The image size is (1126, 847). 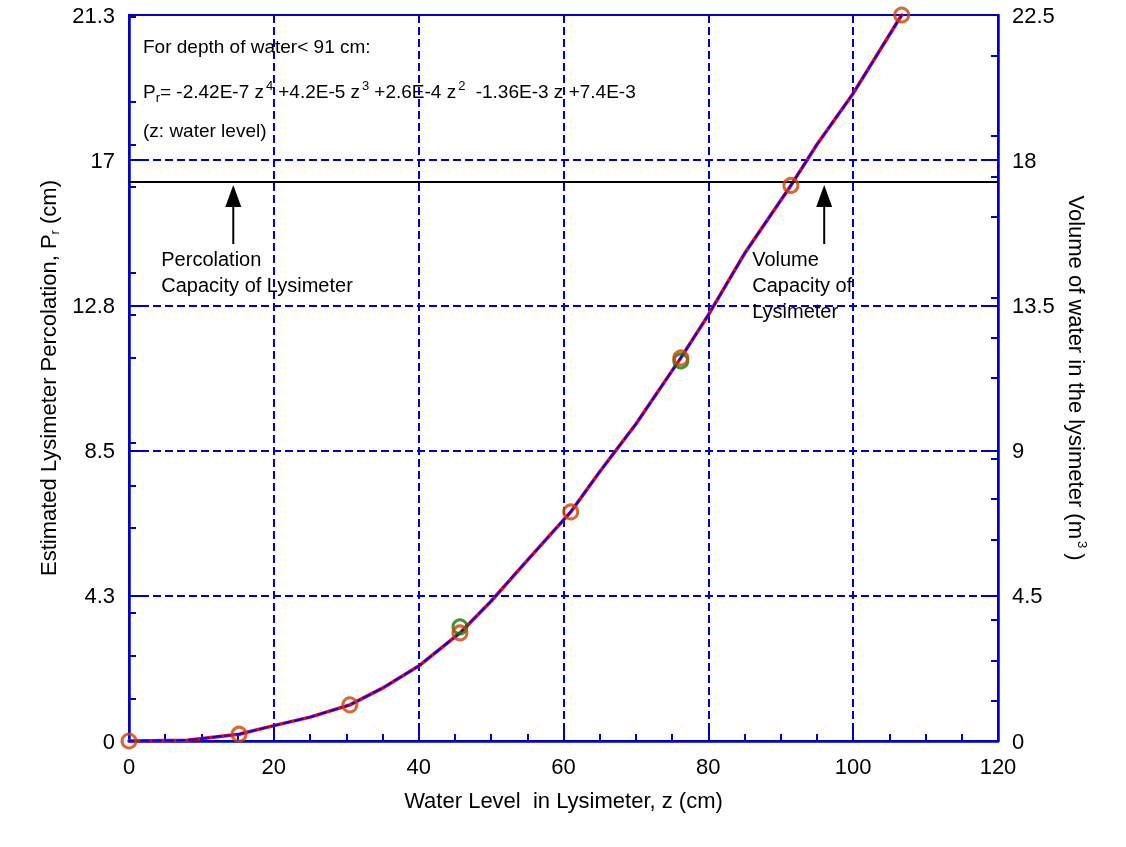 I want to click on y-tick-label: 17, so click(x=102, y=160).